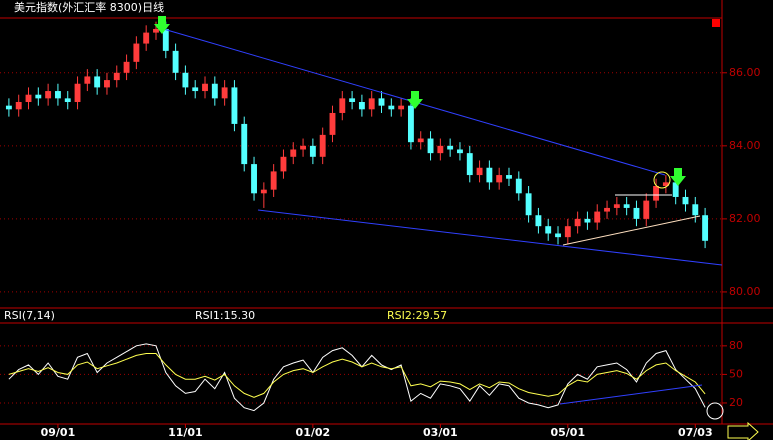  What do you see at coordinates (225, 315) in the screenshot?
I see `legend-label: RSI1:15.30` at bounding box center [225, 315].